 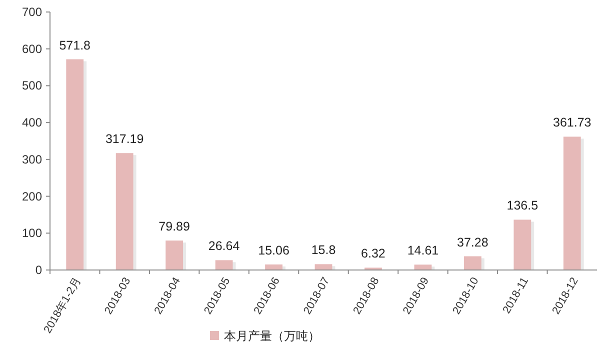 I want to click on data-label: 136.5, so click(x=522, y=205).